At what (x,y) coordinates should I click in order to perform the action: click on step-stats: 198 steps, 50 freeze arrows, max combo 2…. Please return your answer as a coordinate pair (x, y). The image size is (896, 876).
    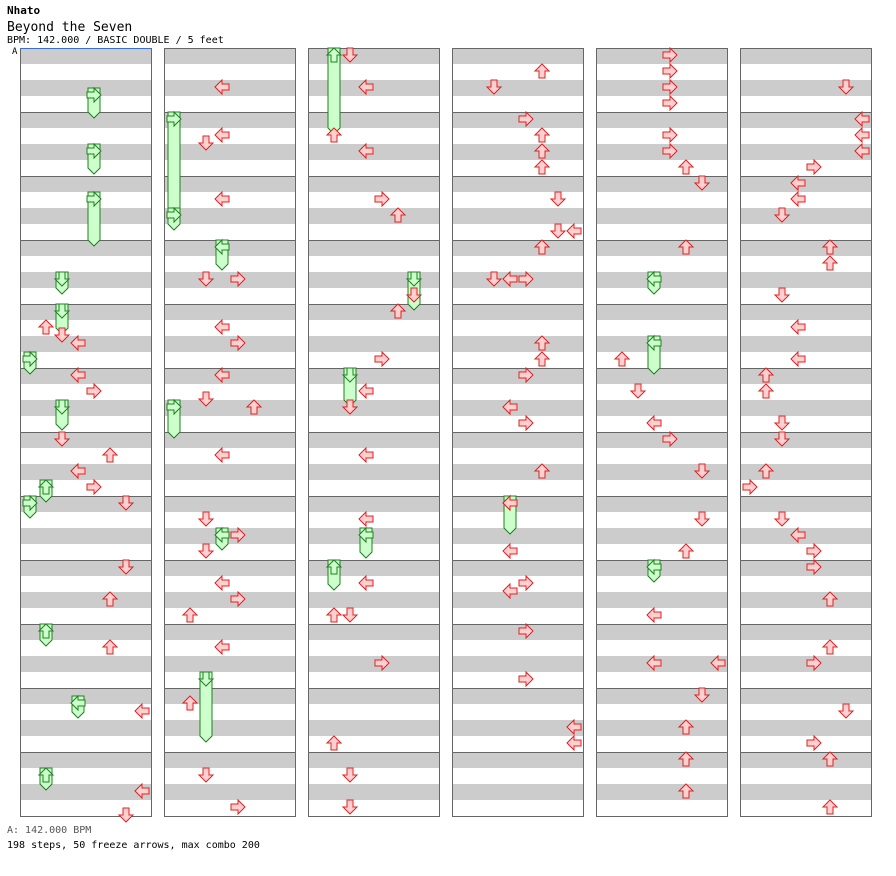
    Looking at the image, I should click on (133, 845).